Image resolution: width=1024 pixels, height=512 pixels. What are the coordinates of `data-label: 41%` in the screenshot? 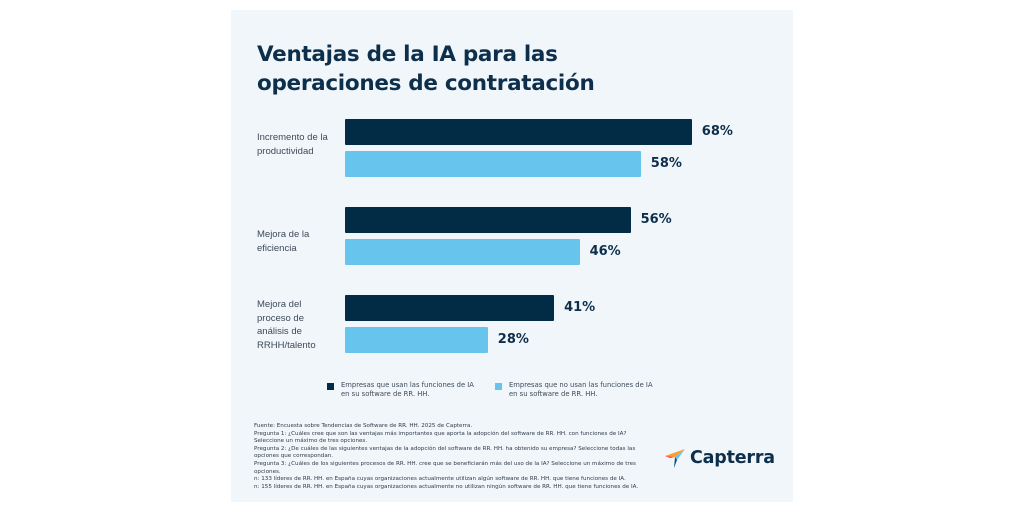 It's located at (580, 307).